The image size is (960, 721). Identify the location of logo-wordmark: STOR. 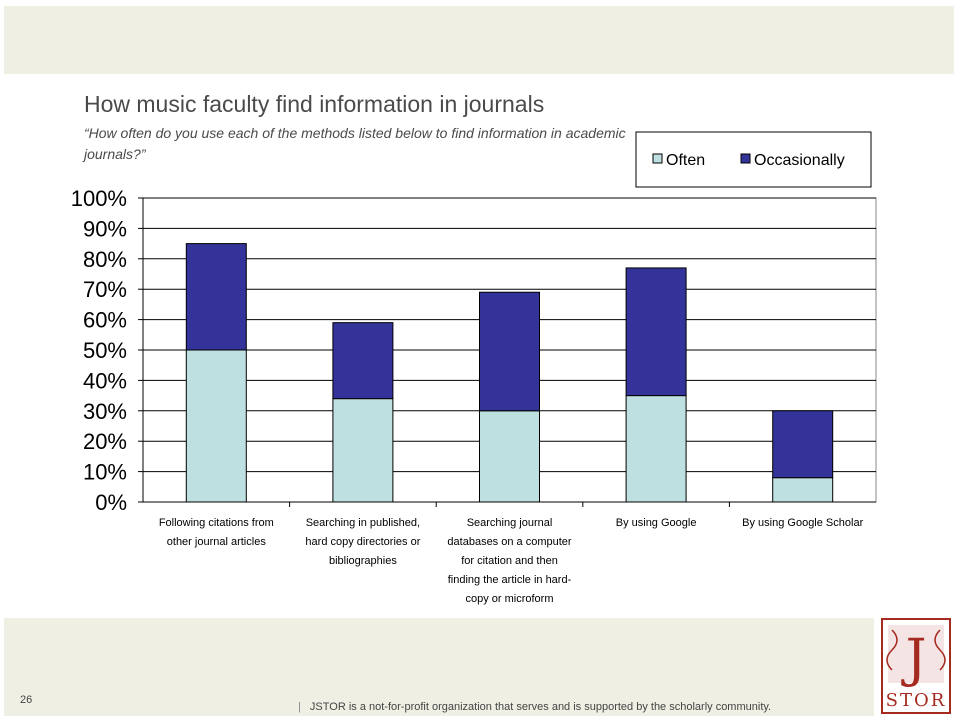
(916, 700).